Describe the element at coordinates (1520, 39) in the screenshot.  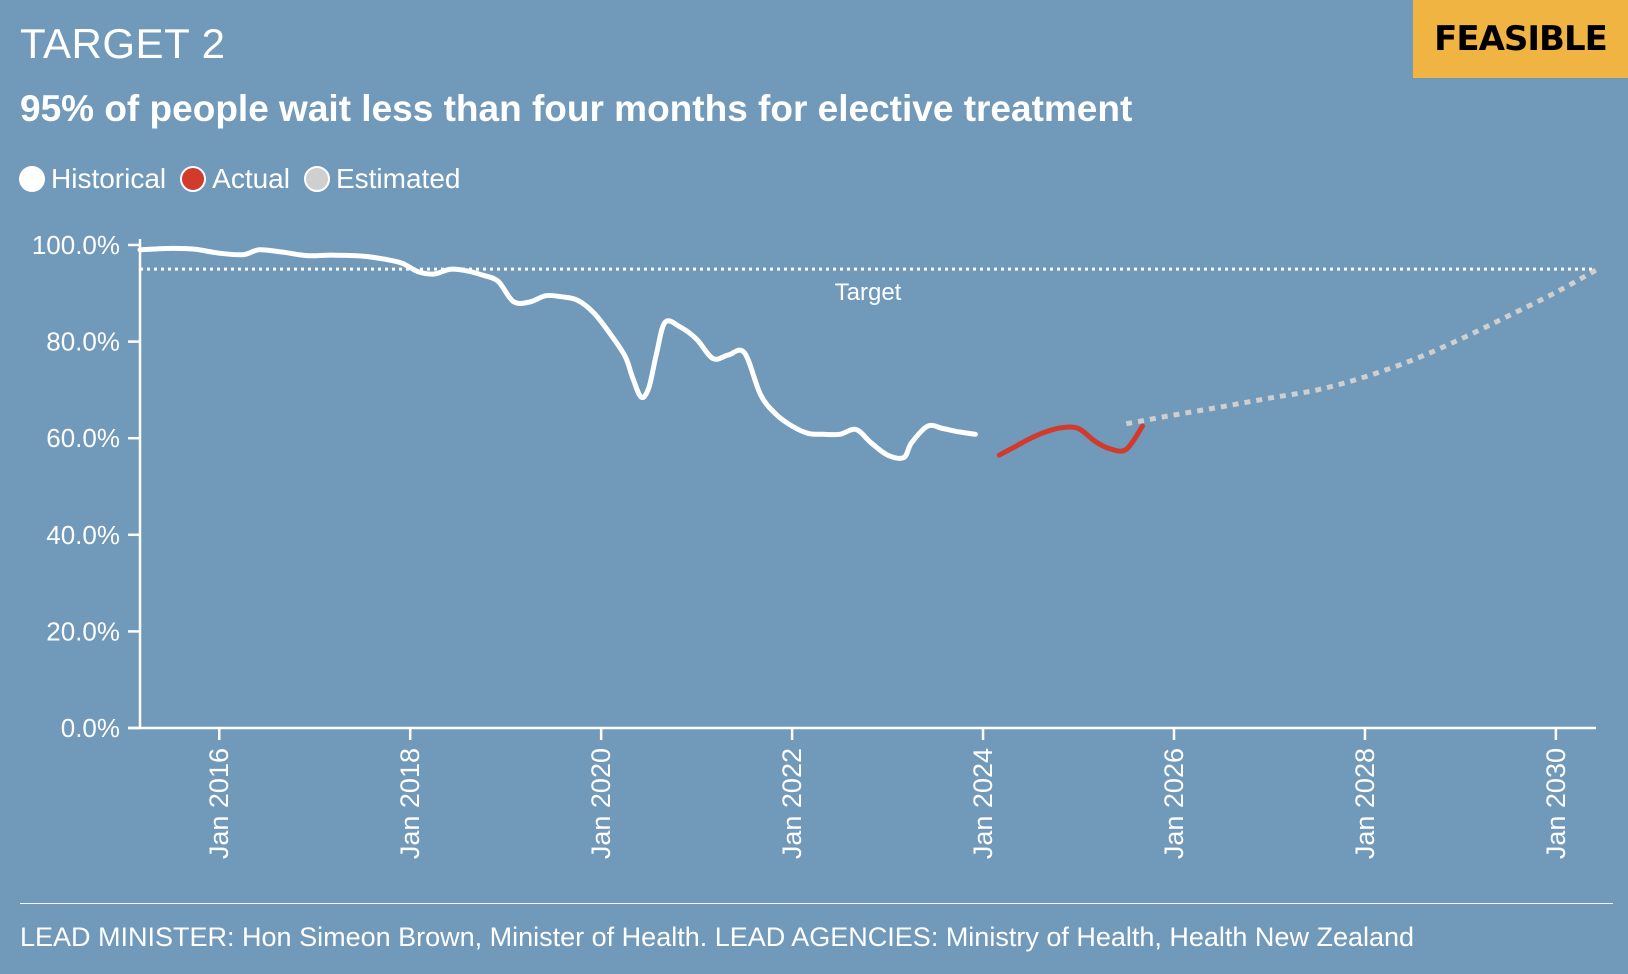
I see `feasible-badge: FEASIBLE` at that location.